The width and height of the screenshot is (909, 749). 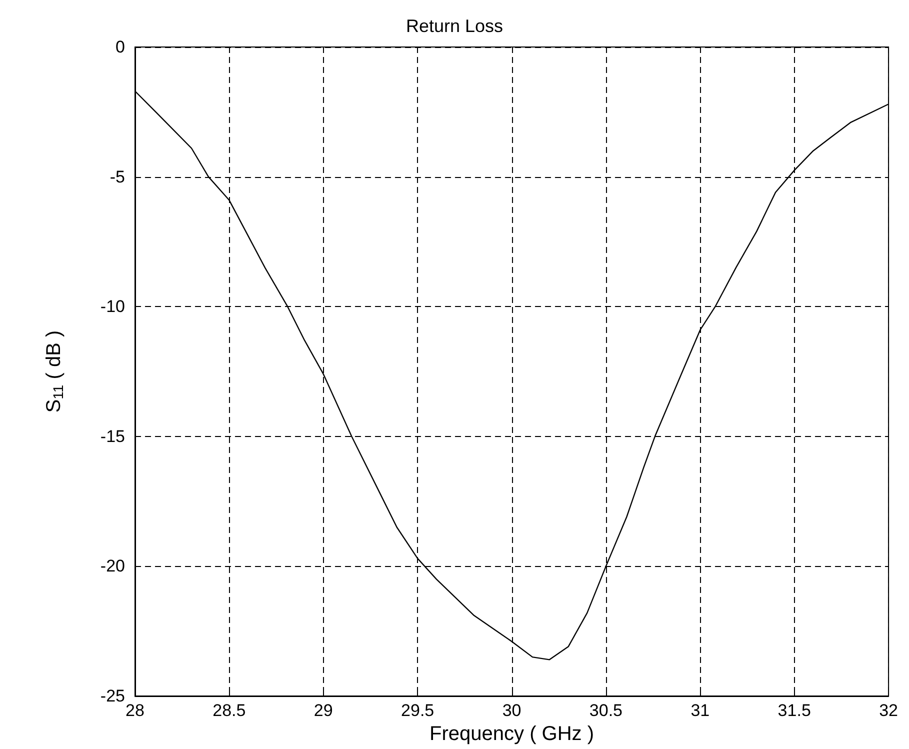 I want to click on chart-title: Return Loss, so click(x=455, y=26).